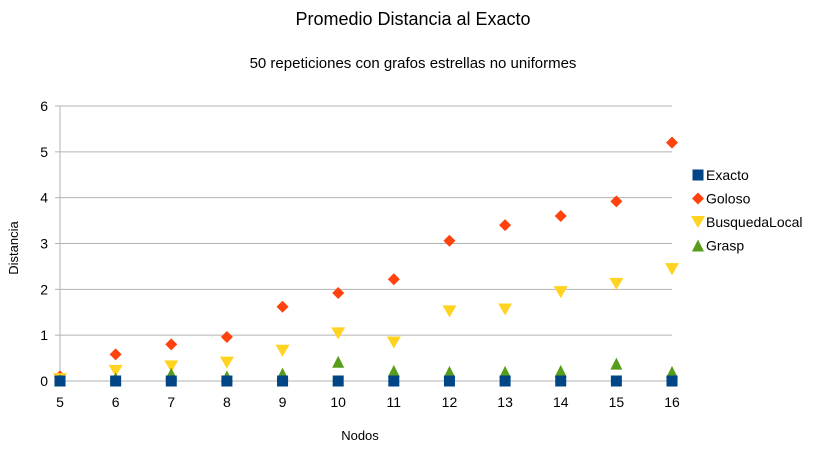 The height and width of the screenshot is (454, 815). What do you see at coordinates (725, 246) in the screenshot?
I see `legend-label-grasp: Grasp` at bounding box center [725, 246].